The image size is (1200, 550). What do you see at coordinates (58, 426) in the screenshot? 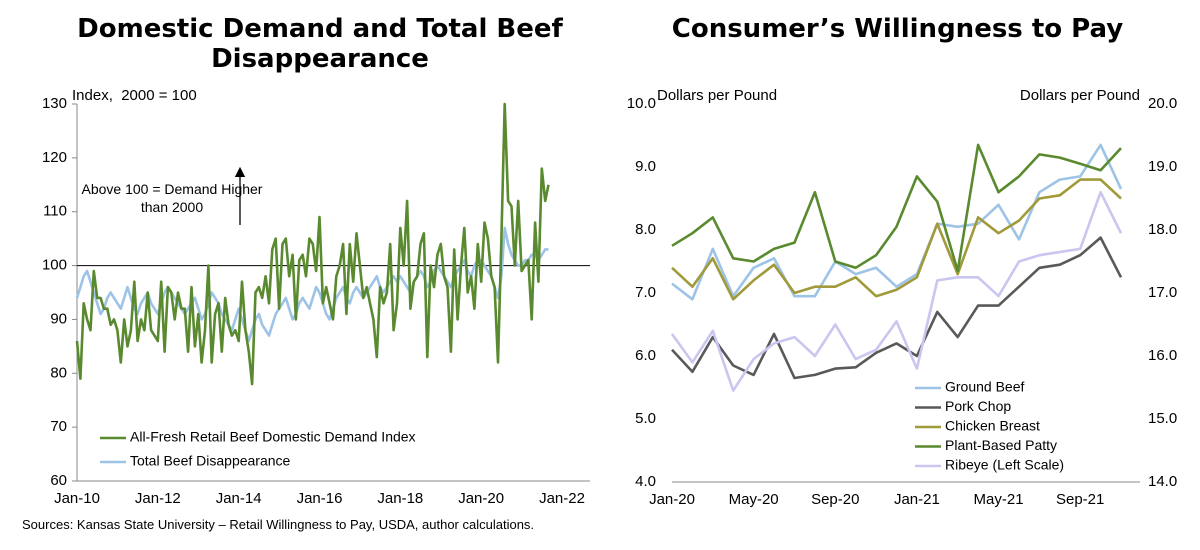
I see `y-tick-label: 70` at bounding box center [58, 426].